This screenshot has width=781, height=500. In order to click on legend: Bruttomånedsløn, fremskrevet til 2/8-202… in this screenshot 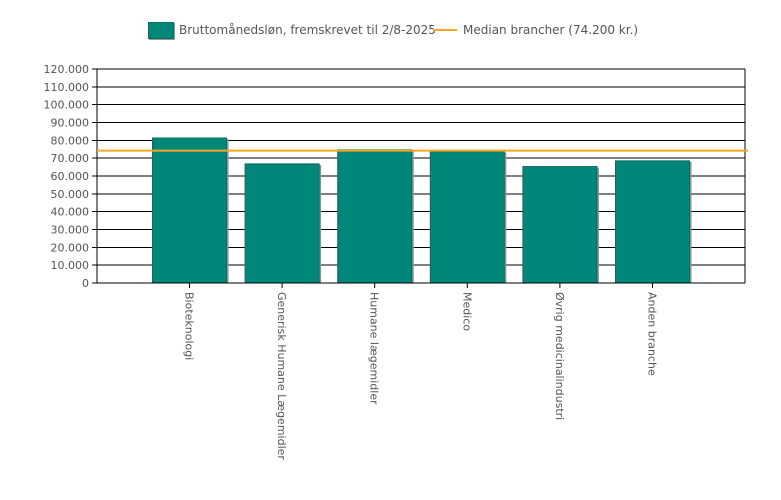, I will do `click(390, 30)`.